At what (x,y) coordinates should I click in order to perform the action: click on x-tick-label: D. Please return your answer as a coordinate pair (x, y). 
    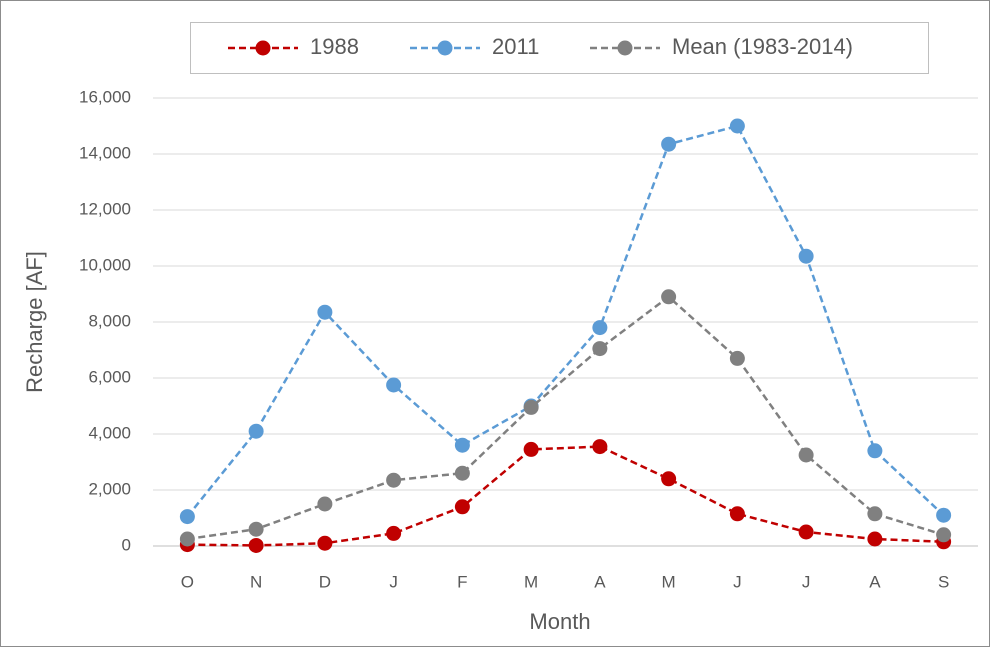
    Looking at the image, I should click on (325, 581).